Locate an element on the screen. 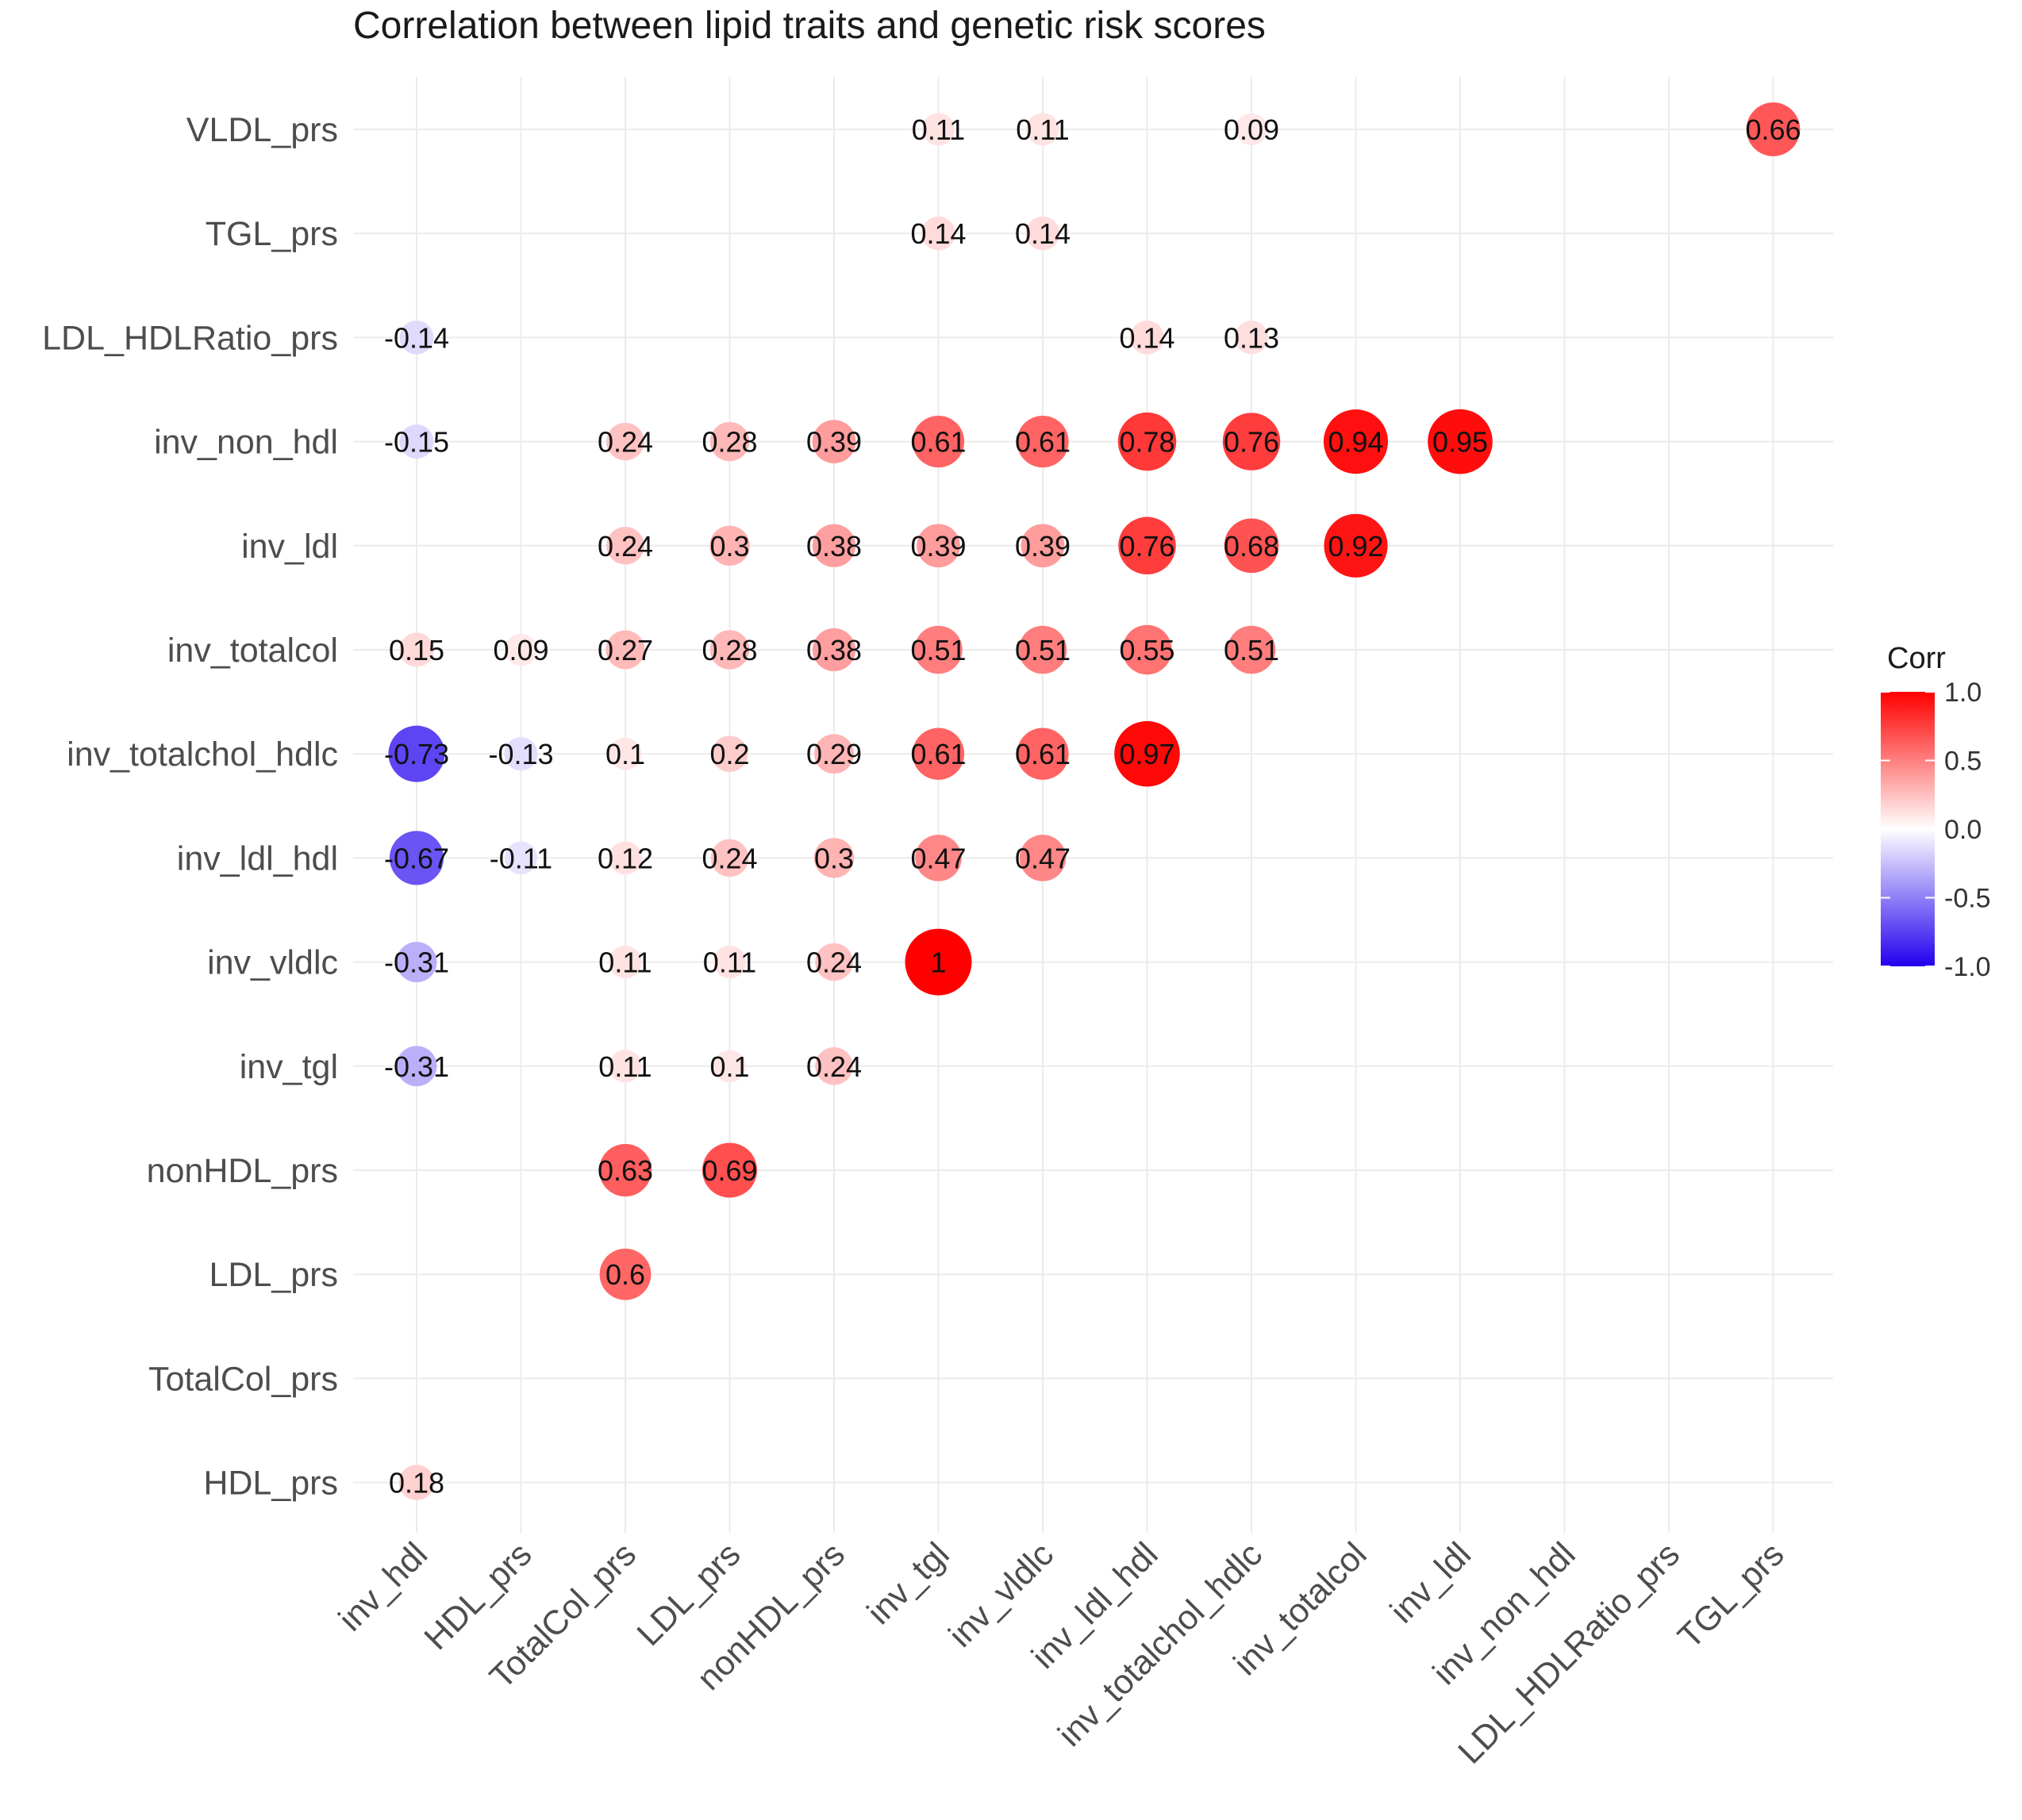  legend: Corr 1.0 0.5 0.0 -0.5 -1.0 is located at coordinates (1936, 812).